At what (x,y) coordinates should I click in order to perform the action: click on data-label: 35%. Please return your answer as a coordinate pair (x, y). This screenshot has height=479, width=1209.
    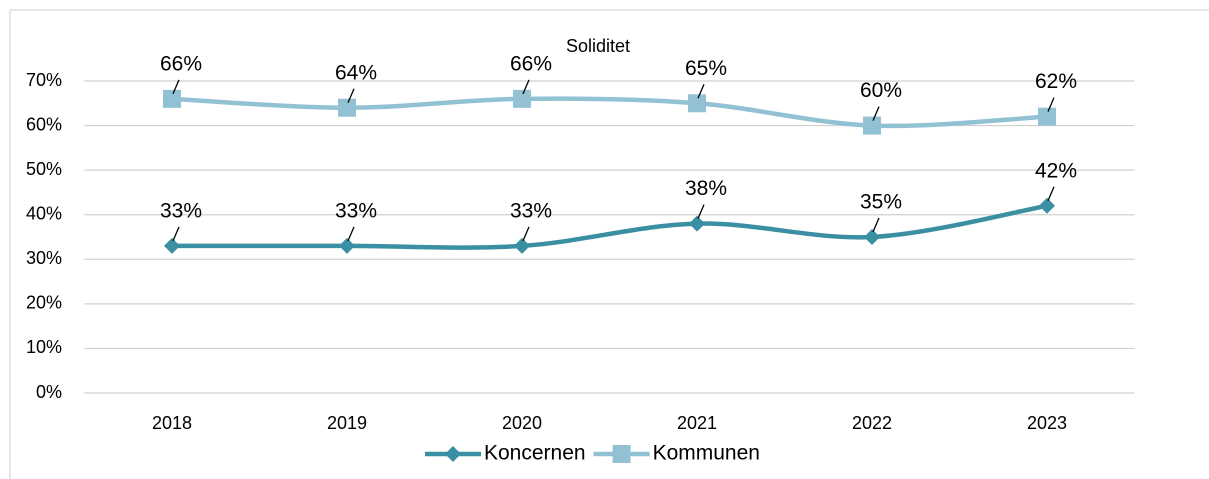
    Looking at the image, I should click on (881, 202).